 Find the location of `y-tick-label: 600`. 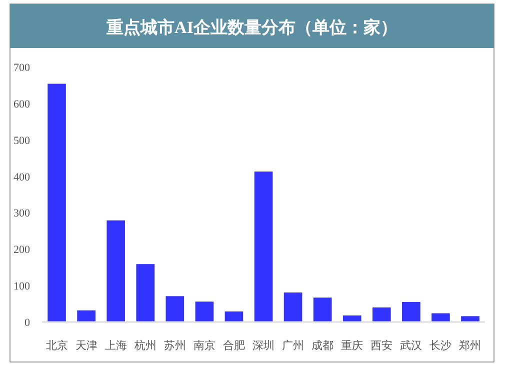

y-tick-label: 600 is located at coordinates (22, 104).